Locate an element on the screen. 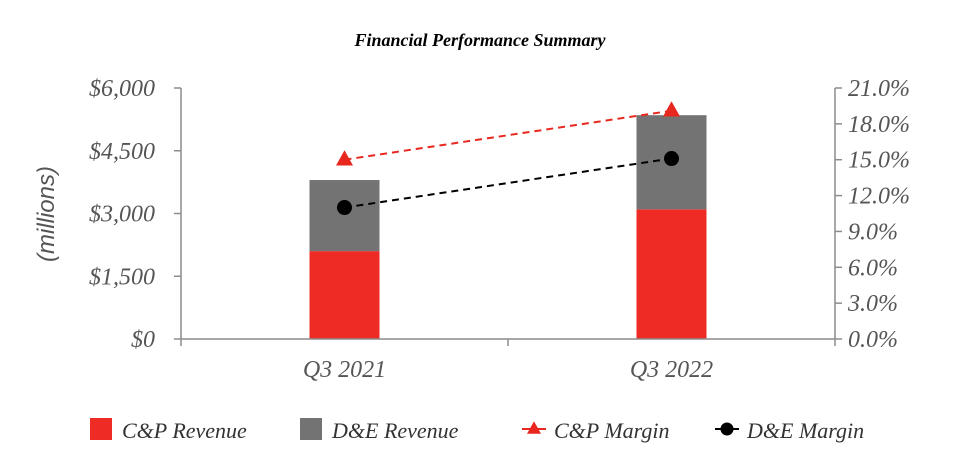 The image size is (960, 458). lines-layer is located at coordinates (508, 158).